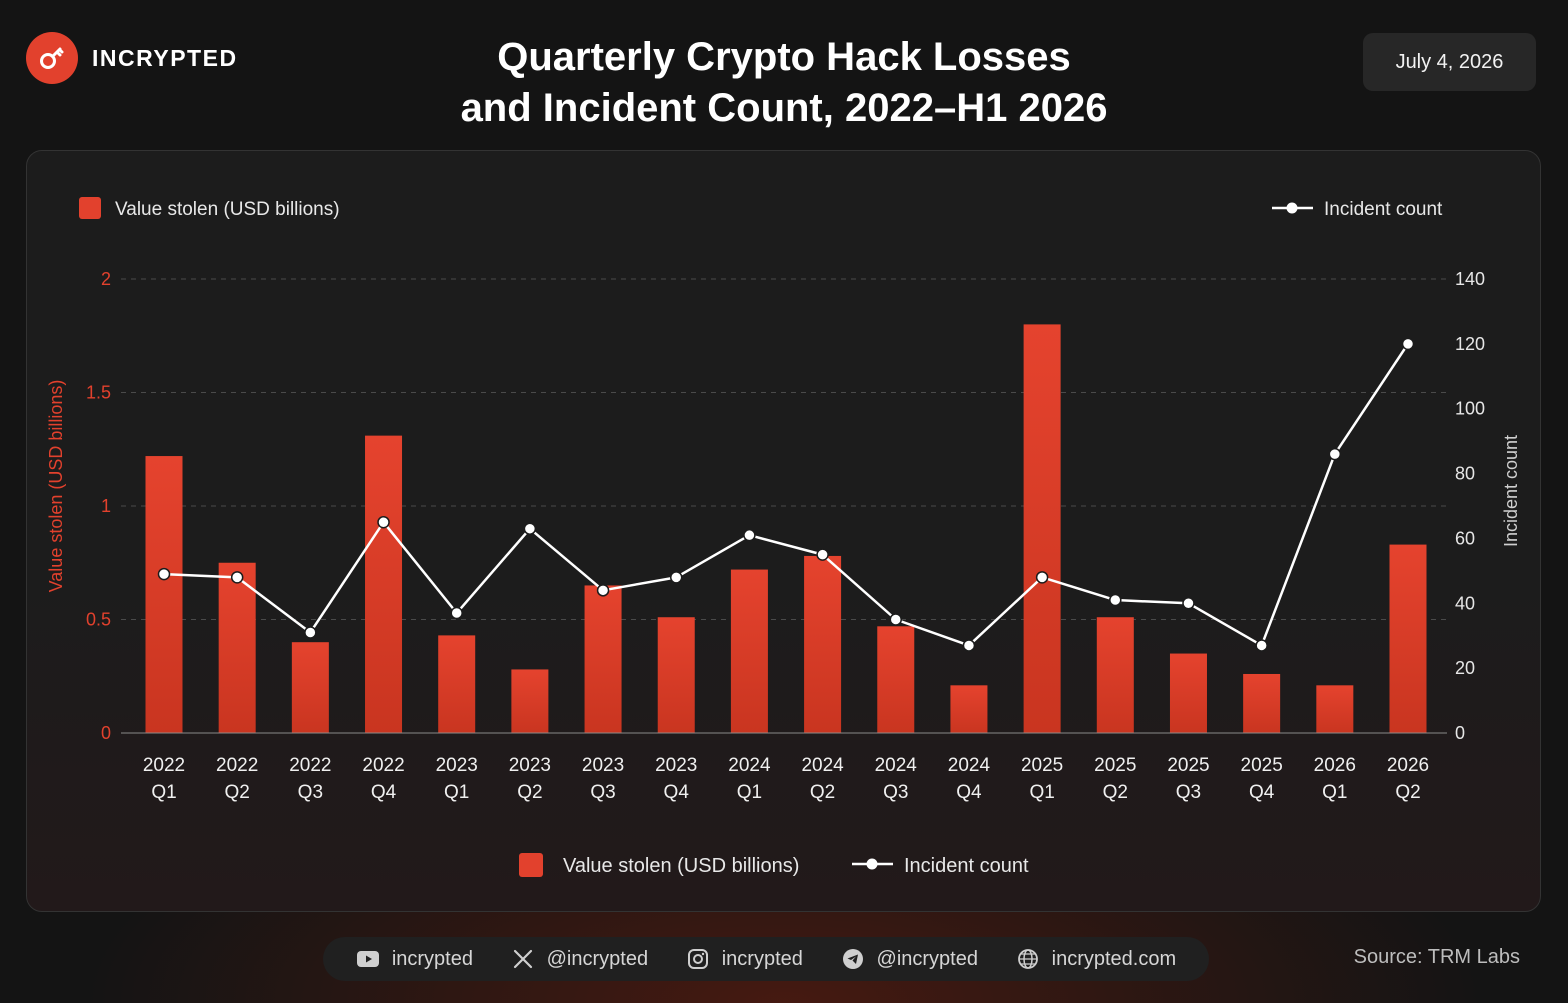  What do you see at coordinates (90, 208) in the screenshot?
I see `legend-top-bar-swatch` at bounding box center [90, 208].